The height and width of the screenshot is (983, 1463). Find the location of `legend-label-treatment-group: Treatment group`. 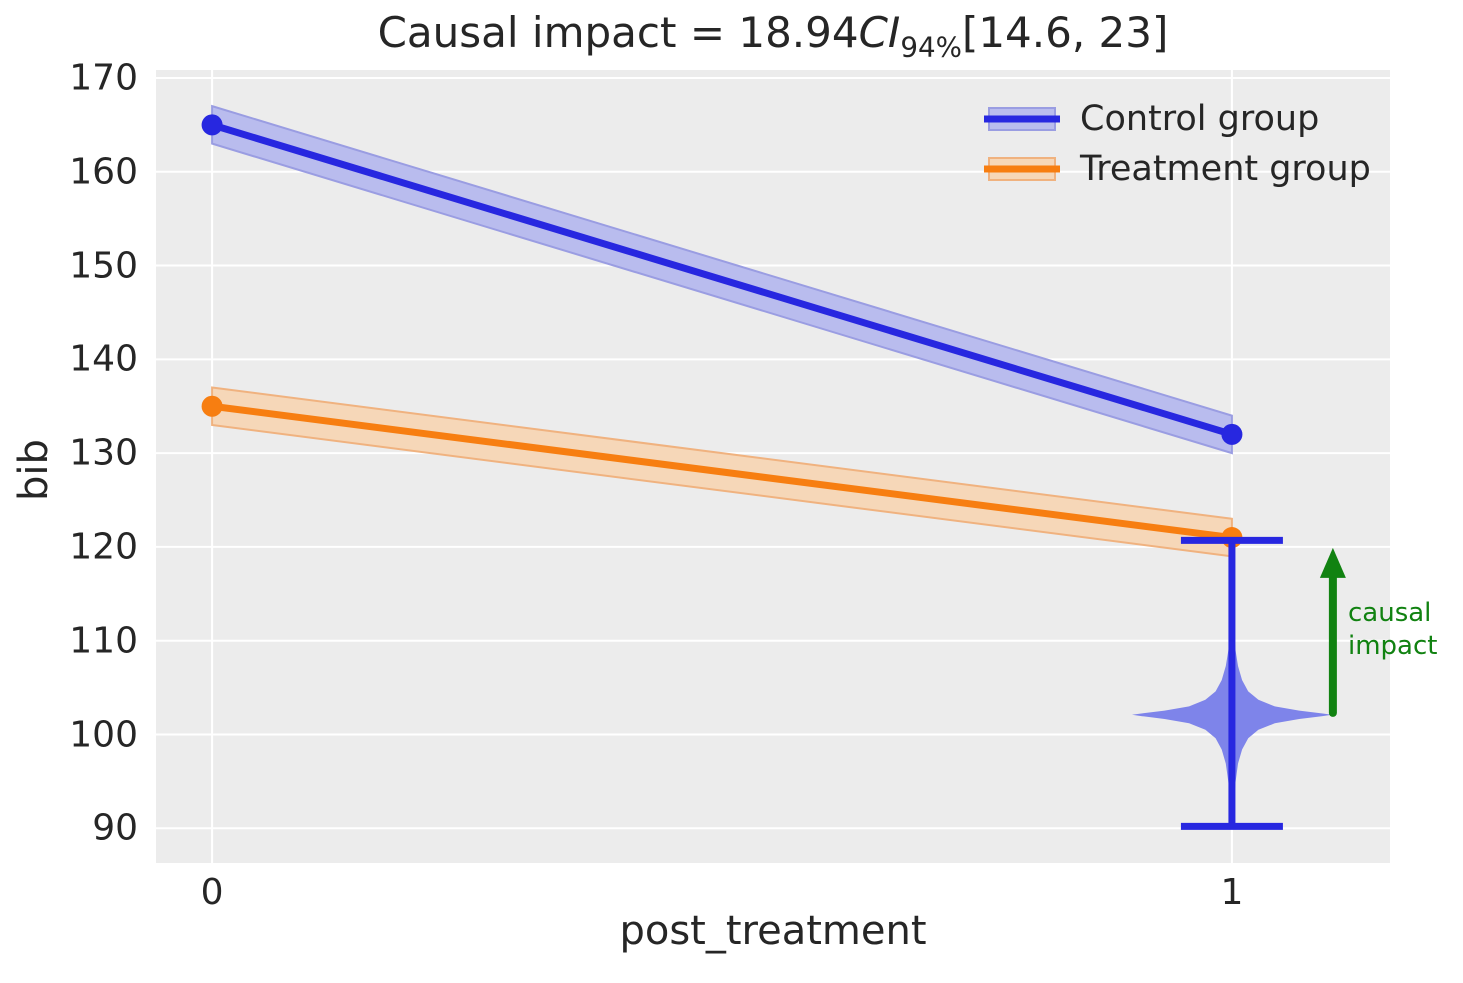

legend-label-treatment-group: Treatment group is located at coordinates (1225, 169).